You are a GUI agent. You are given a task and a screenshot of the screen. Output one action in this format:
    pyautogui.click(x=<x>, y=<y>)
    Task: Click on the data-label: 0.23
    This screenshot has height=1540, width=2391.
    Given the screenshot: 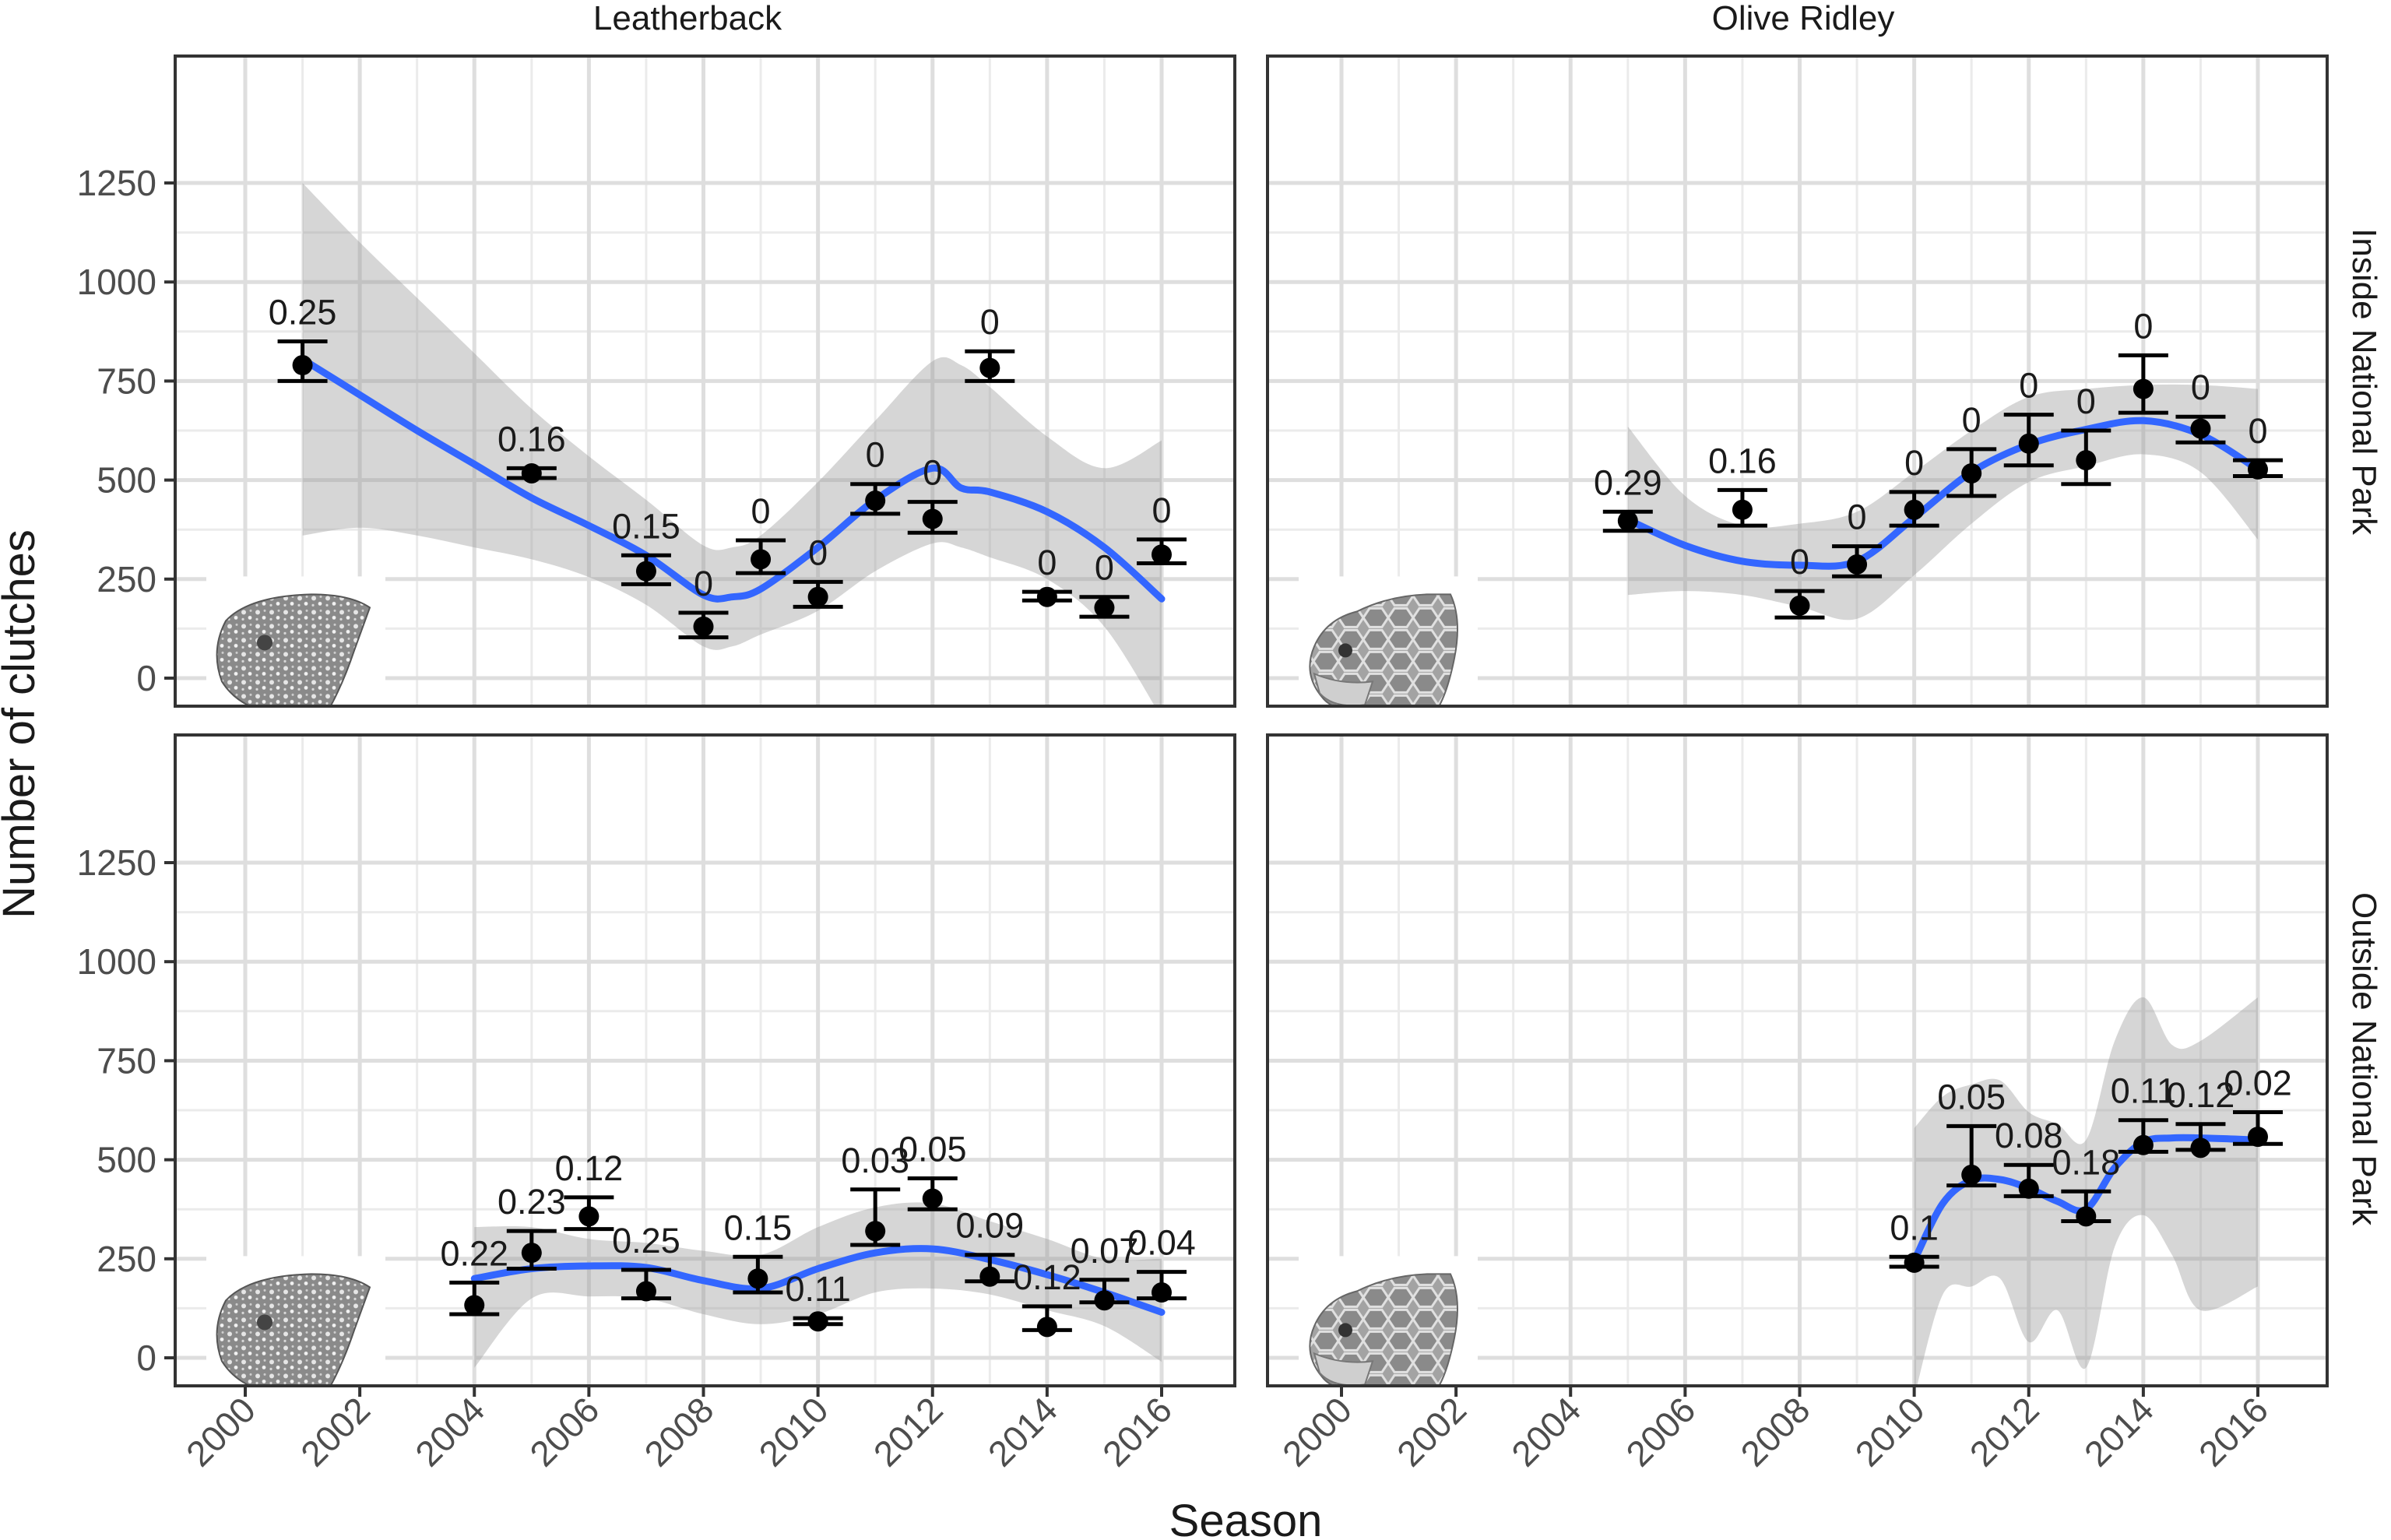 What is the action you would take?
    pyautogui.click(x=532, y=1202)
    